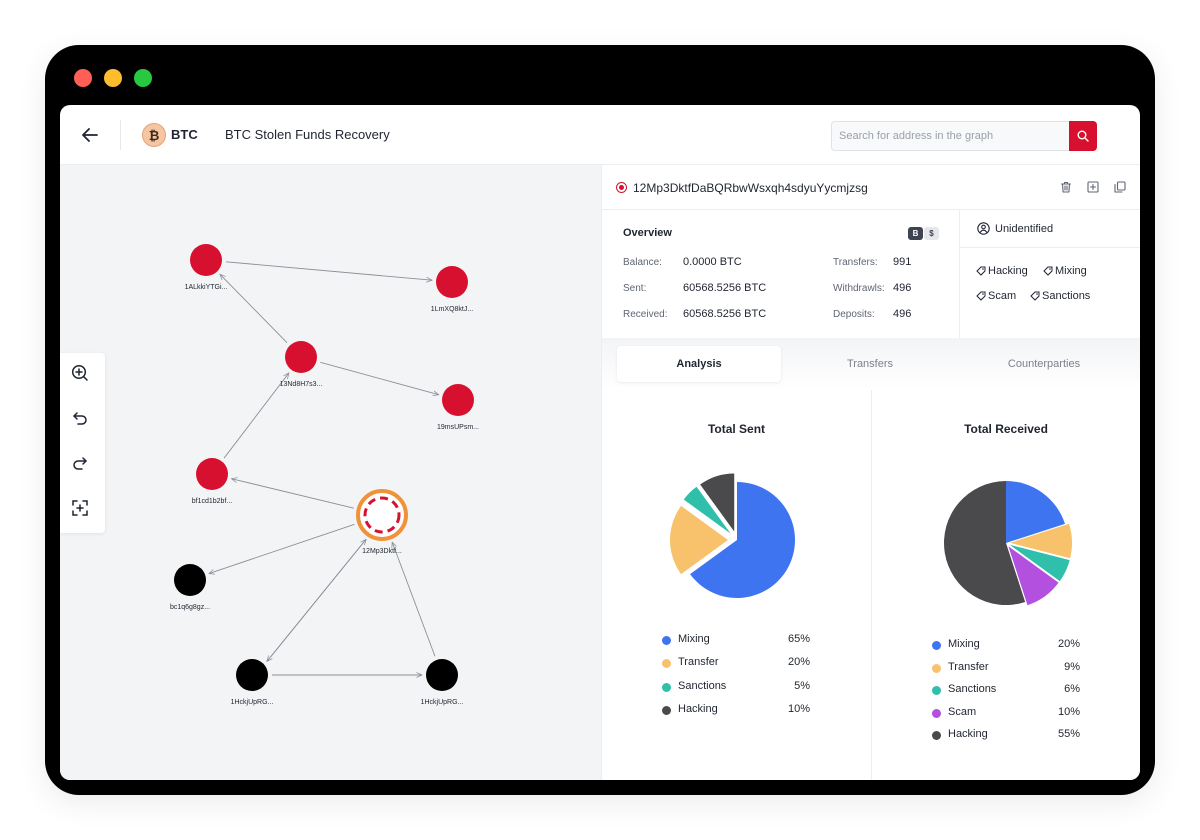  I want to click on plus-square-icon, so click(1093, 187).